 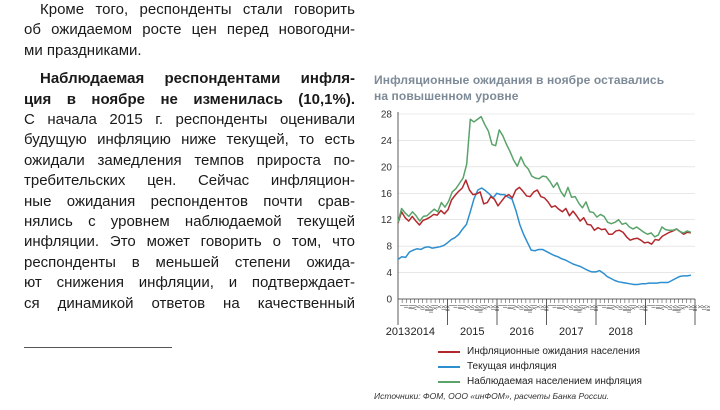 What do you see at coordinates (387, 115) in the screenshot?
I see `y-tick-label: 28` at bounding box center [387, 115].